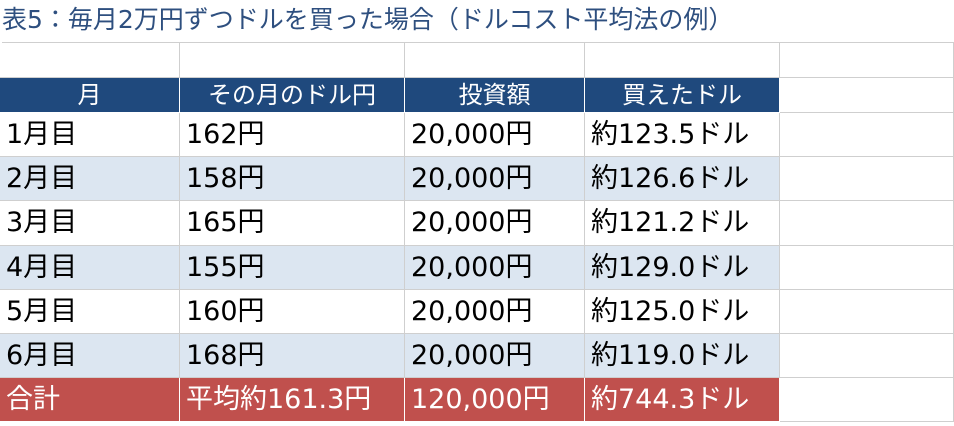 The height and width of the screenshot is (426, 954). I want to click on table-cell: 約119.0ドル, so click(682, 356).